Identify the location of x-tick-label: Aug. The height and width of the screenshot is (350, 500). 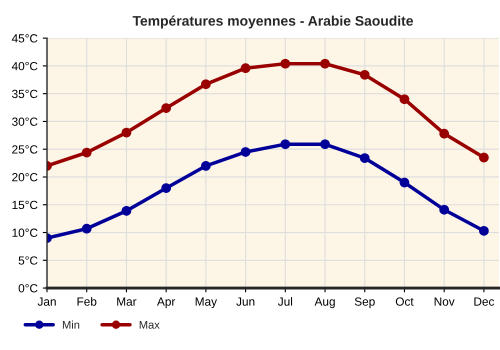
(324, 303).